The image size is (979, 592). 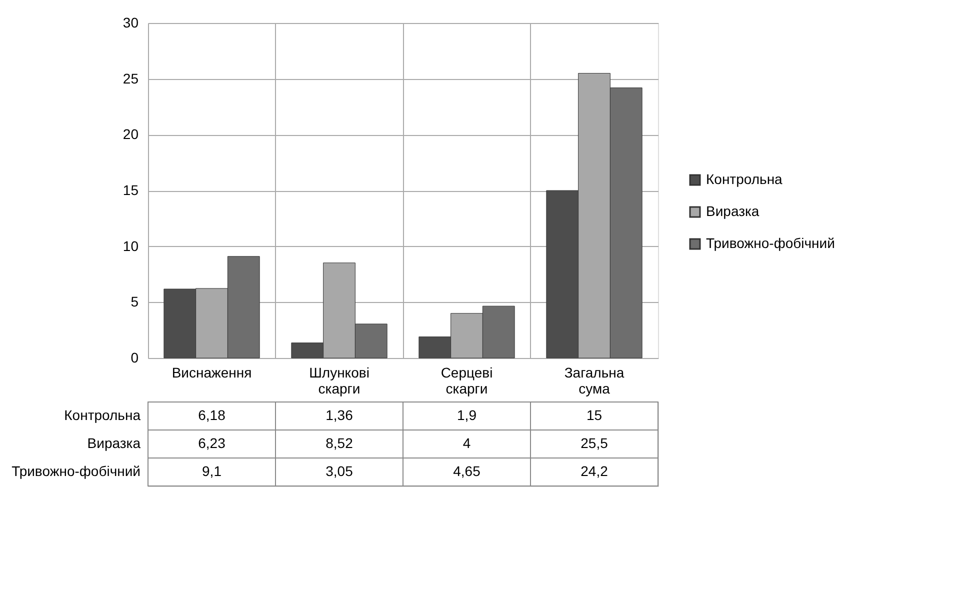 I want to click on data-label: 9,1, so click(x=212, y=471).